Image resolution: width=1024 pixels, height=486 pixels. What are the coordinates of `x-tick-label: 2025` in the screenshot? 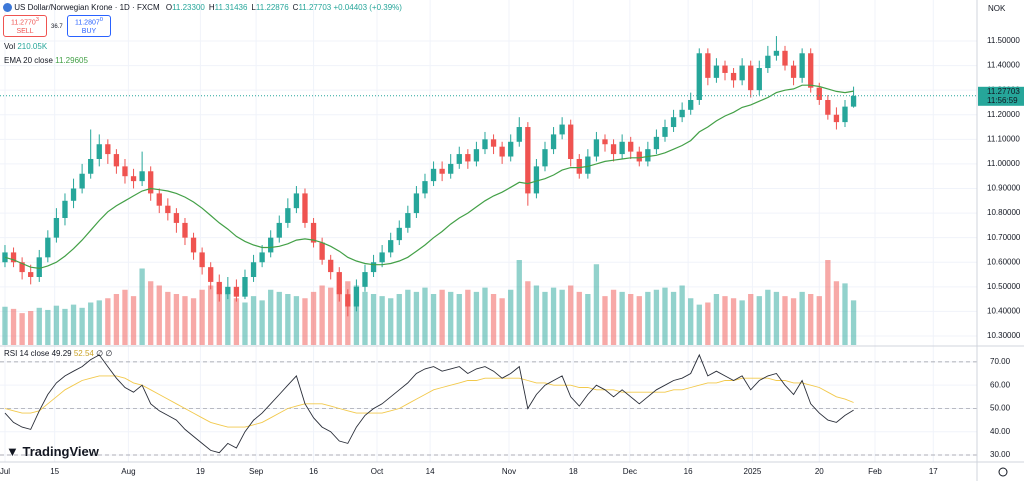 It's located at (753, 471).